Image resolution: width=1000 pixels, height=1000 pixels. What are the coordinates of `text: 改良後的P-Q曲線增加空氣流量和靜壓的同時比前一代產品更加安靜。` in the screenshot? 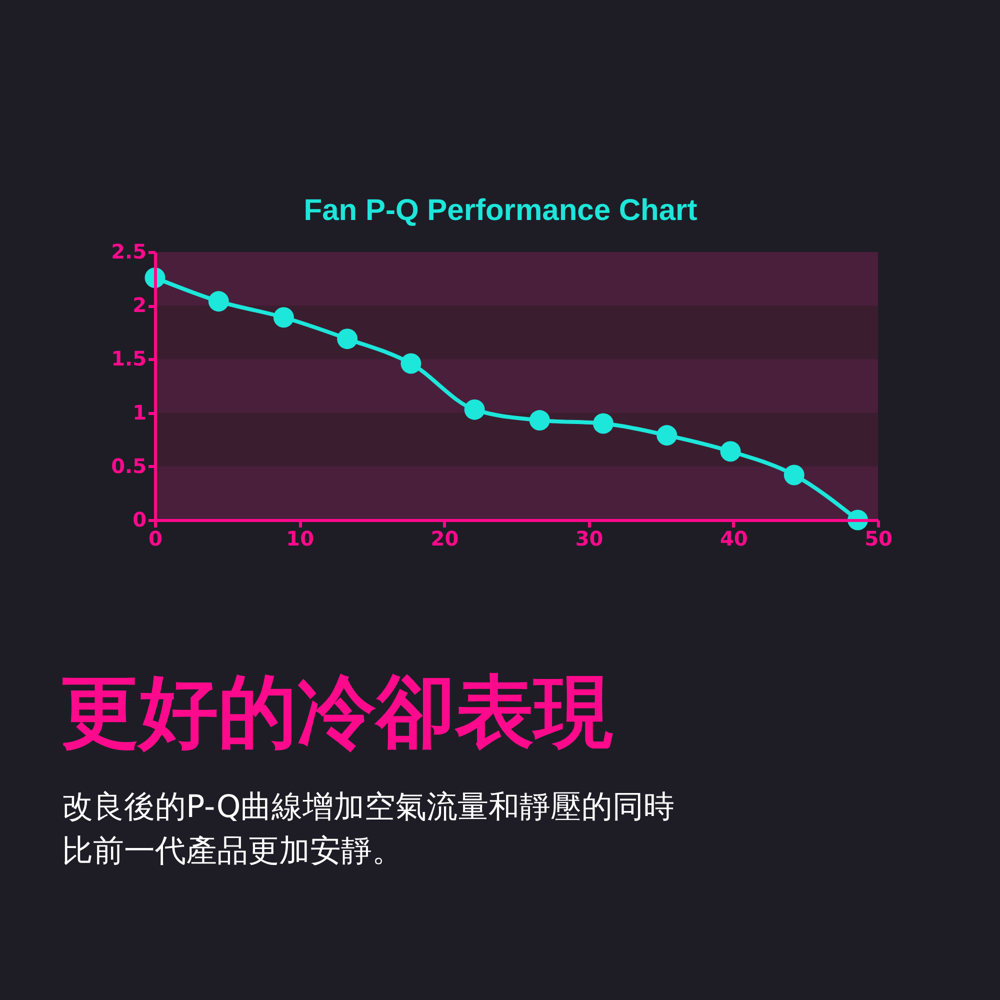 It's located at (368, 829).